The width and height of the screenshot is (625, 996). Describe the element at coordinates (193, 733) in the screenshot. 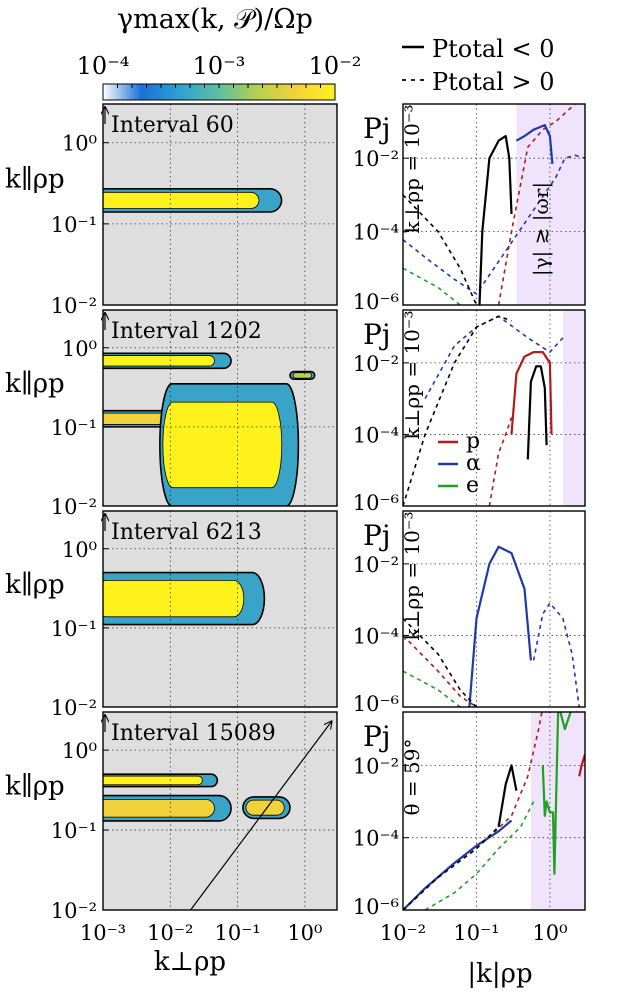

I see `panel-title: Interval 15089` at that location.